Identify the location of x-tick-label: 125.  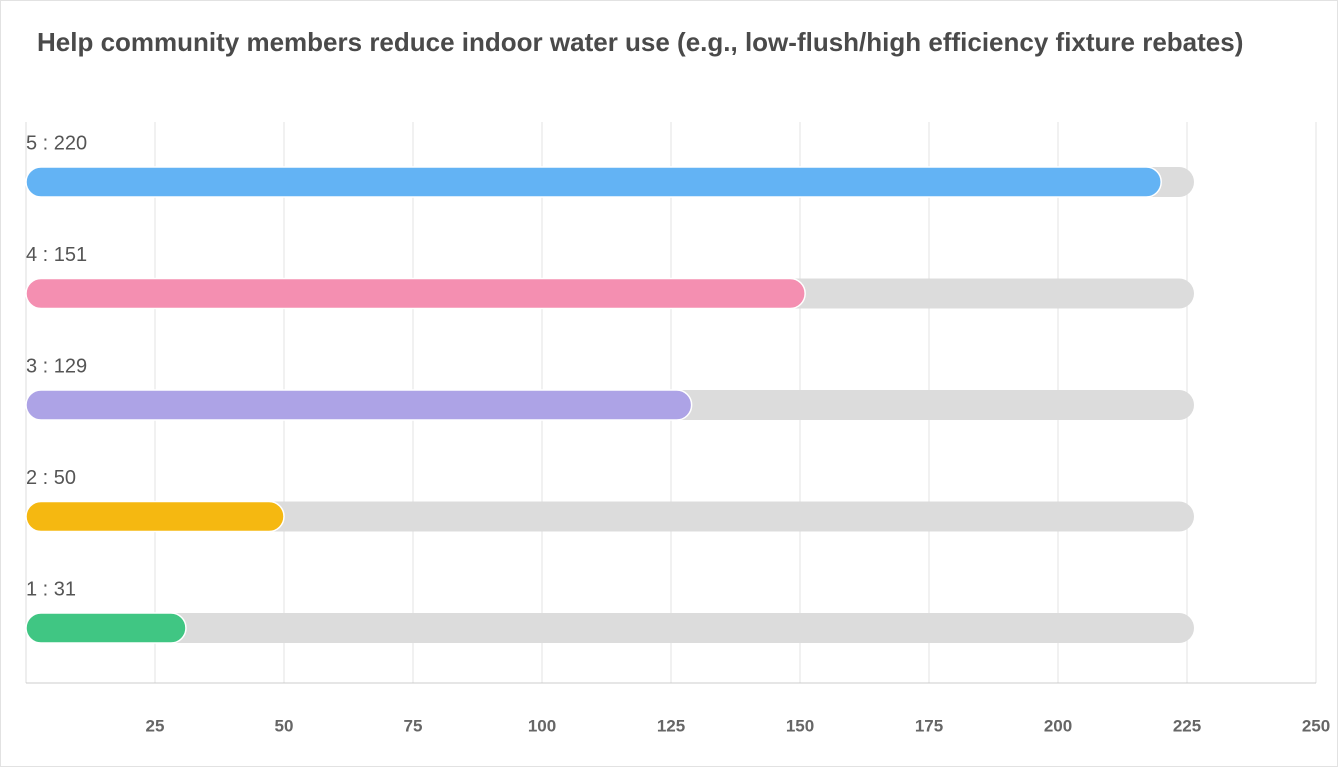
(671, 725).